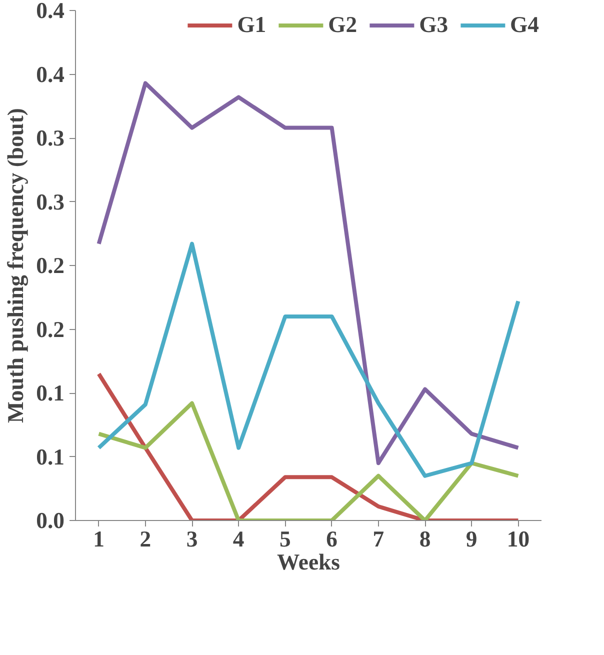 The width and height of the screenshot is (604, 655). I want to click on legend-label: G1, so click(251, 25).